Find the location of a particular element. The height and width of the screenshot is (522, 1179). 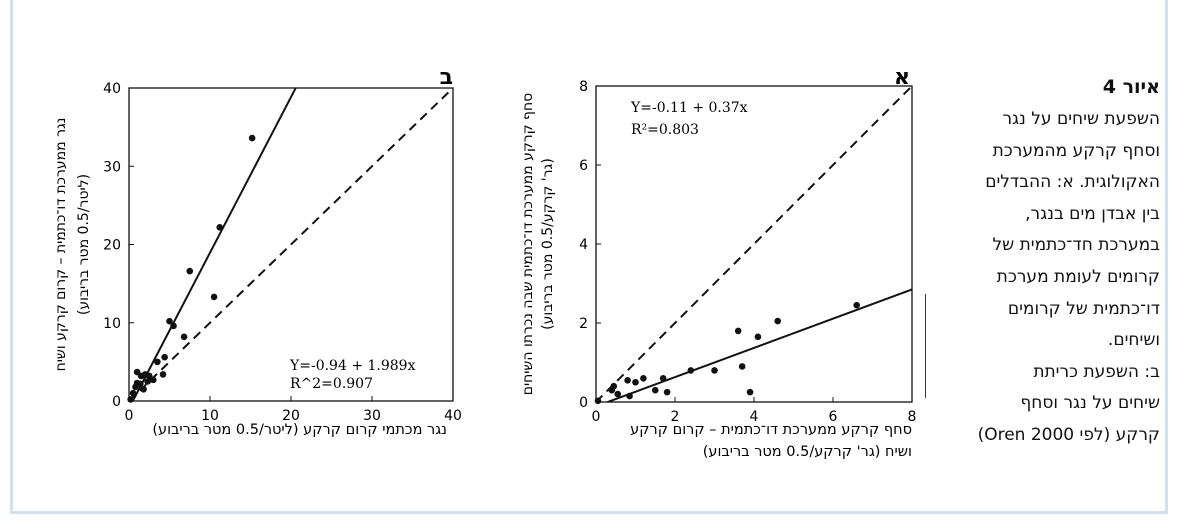

y-axis-label: (גר' קרקע/0.5 מטר בריבוע) is located at coordinates (548, 244).